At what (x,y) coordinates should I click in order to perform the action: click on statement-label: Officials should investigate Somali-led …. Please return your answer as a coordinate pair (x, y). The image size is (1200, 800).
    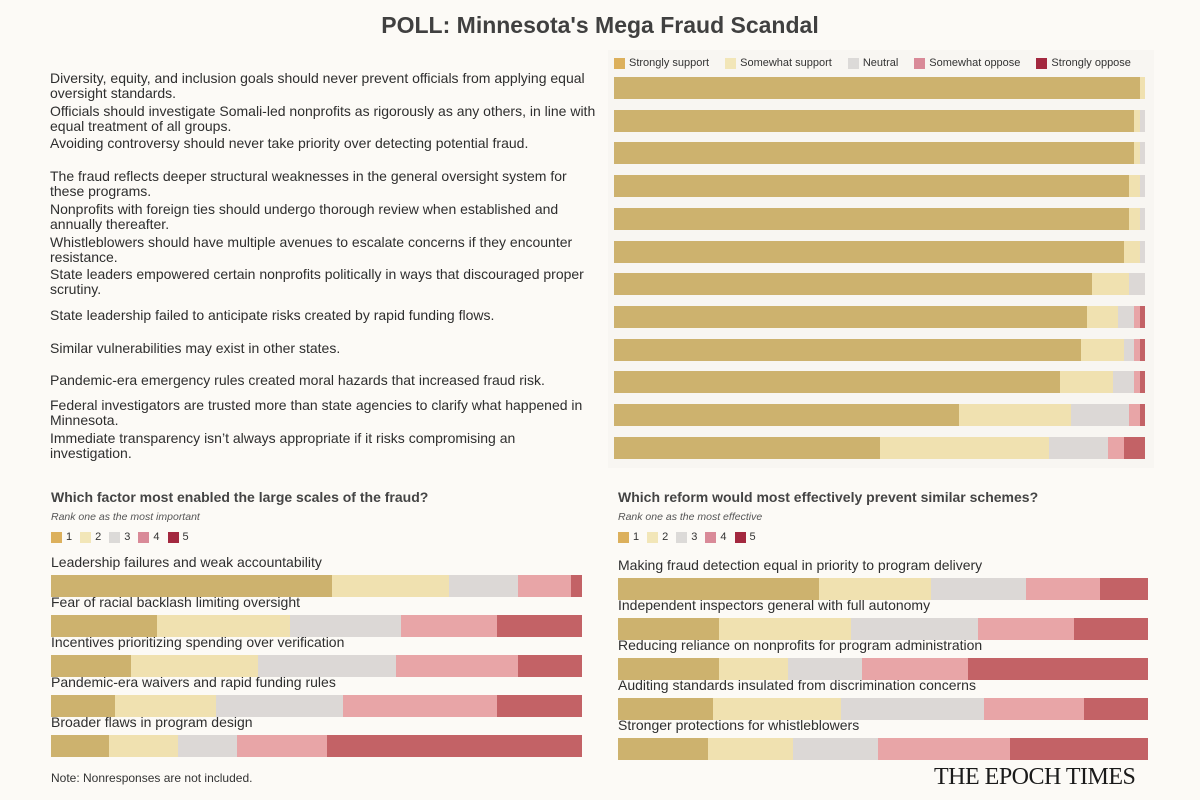
    Looking at the image, I should click on (323, 118).